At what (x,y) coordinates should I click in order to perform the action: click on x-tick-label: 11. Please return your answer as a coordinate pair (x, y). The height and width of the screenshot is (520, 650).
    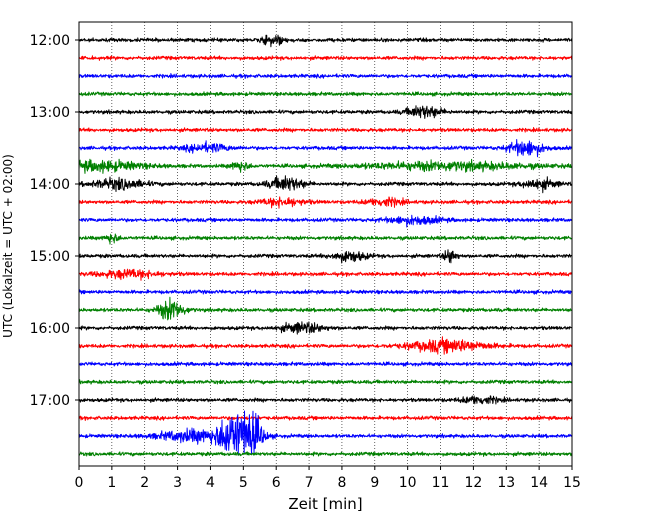
    Looking at the image, I should click on (441, 483).